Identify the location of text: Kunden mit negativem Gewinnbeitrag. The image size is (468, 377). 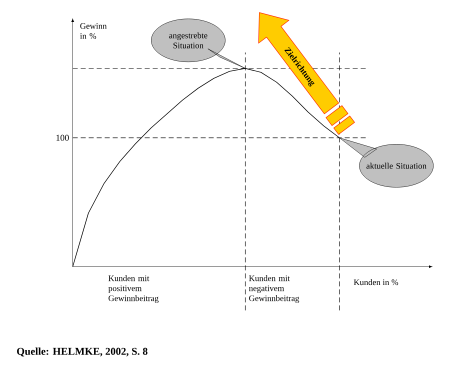
(274, 289).